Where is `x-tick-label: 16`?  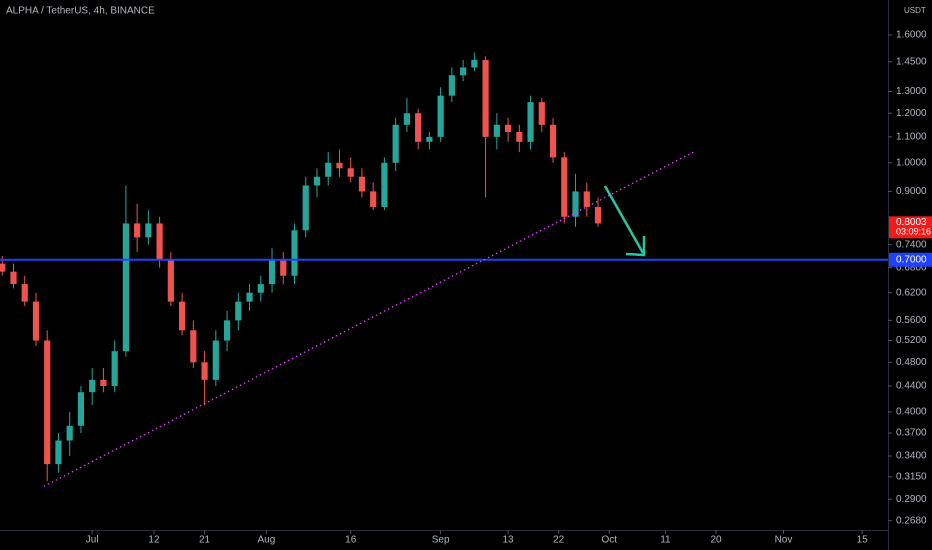
x-tick-label: 16 is located at coordinates (351, 540).